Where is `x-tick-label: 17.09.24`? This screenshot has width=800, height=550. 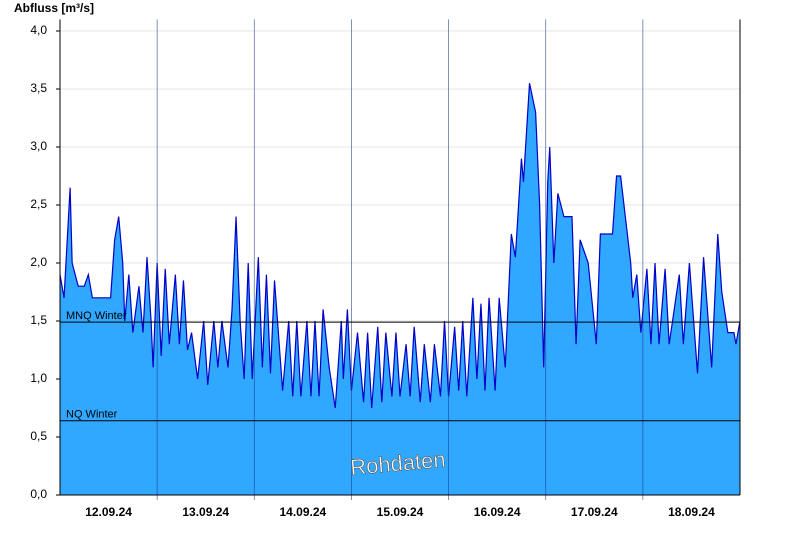 x-tick-label: 17.09.24 is located at coordinates (594, 512).